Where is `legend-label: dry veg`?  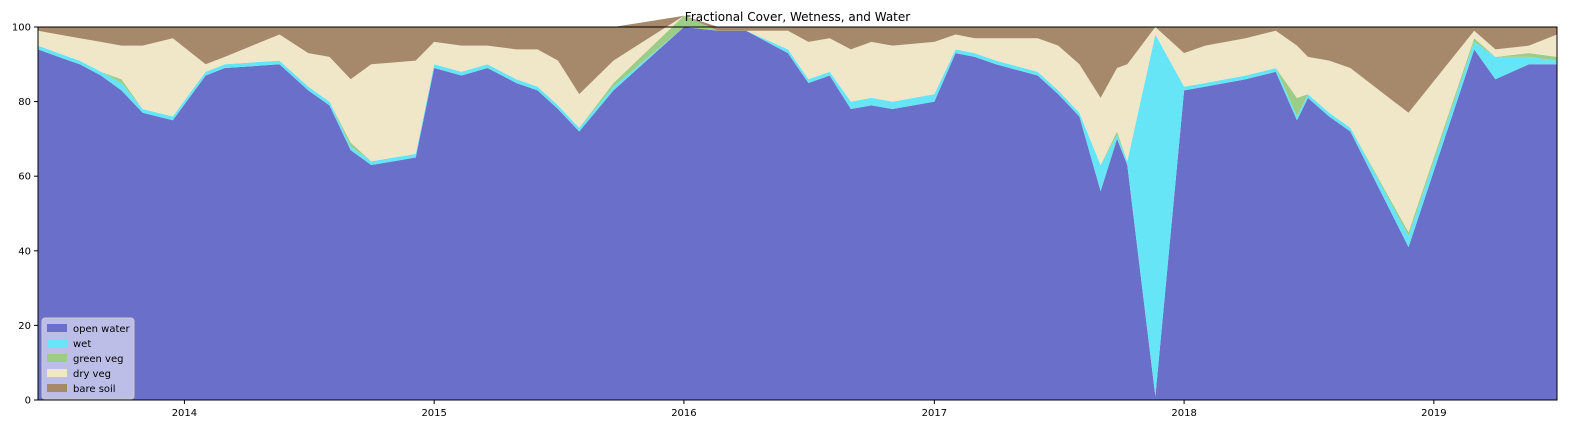 legend-label: dry veg is located at coordinates (92, 374).